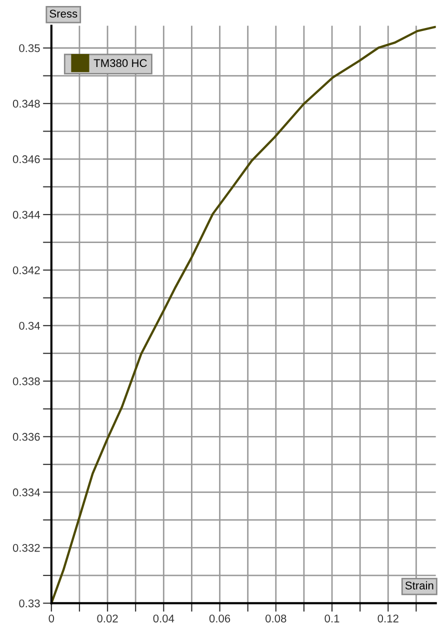  What do you see at coordinates (419, 585) in the screenshot?
I see `x-axis-title: Strain` at bounding box center [419, 585].